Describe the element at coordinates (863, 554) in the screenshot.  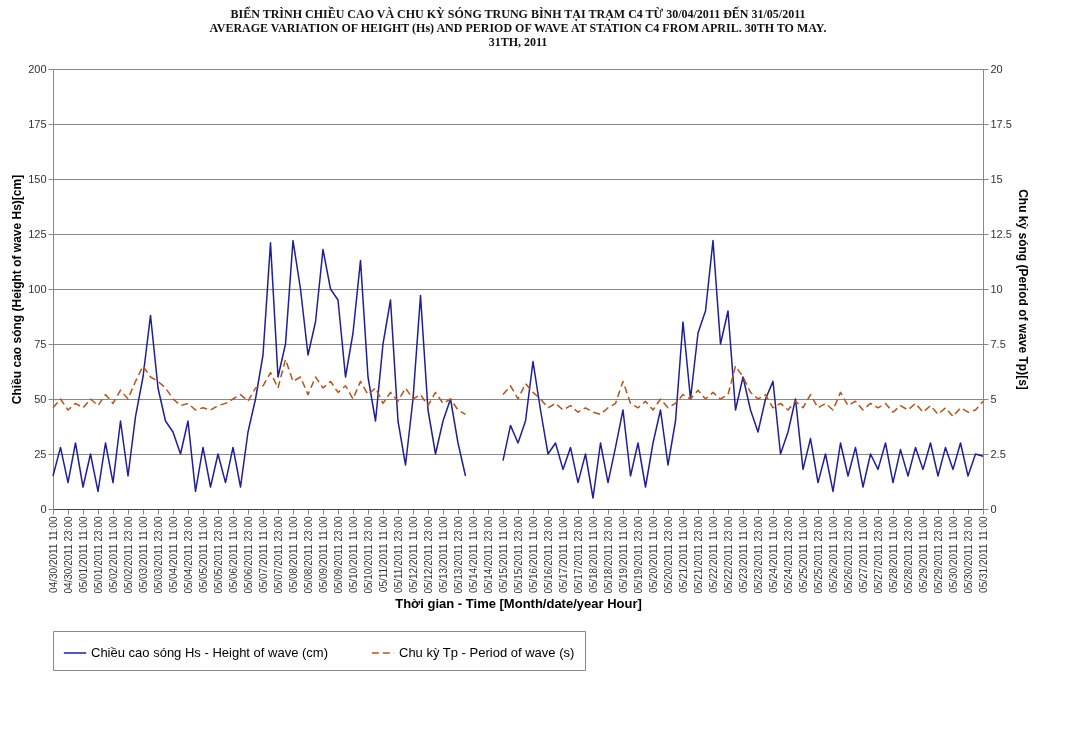
I see `x-tick-label: 05/27/2011 11:00` at that location.